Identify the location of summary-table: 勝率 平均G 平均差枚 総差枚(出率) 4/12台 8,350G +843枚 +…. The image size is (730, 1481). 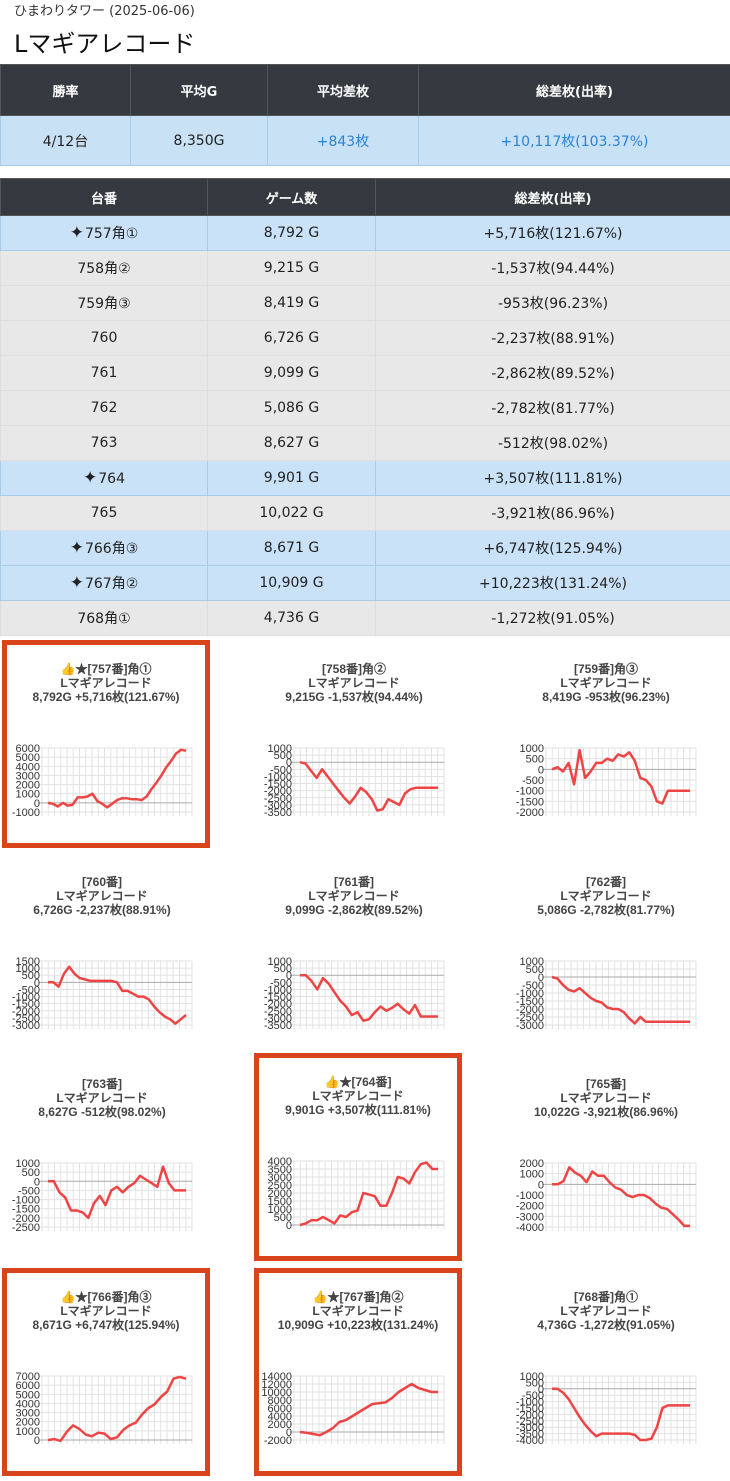
(365, 115).